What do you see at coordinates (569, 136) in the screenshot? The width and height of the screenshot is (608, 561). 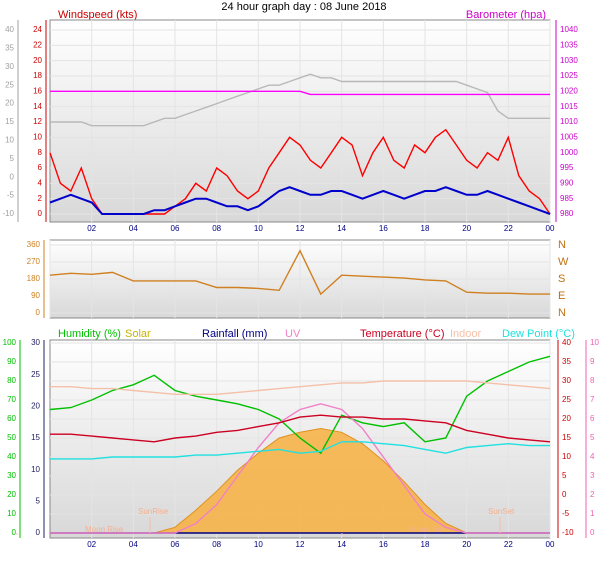 I see `tick-label: 1005` at bounding box center [569, 136].